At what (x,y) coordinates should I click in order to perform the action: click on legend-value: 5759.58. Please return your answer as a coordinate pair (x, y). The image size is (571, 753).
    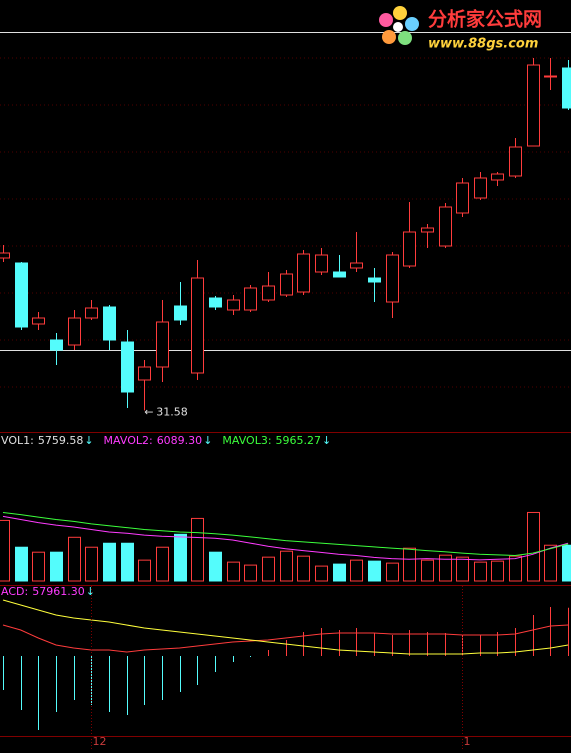
    Looking at the image, I should click on (61, 440).